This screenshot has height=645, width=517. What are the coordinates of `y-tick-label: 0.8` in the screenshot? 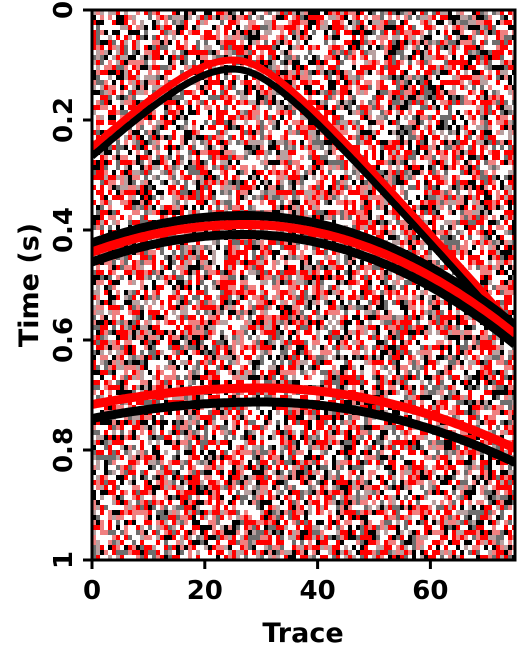 It's located at (64, 450).